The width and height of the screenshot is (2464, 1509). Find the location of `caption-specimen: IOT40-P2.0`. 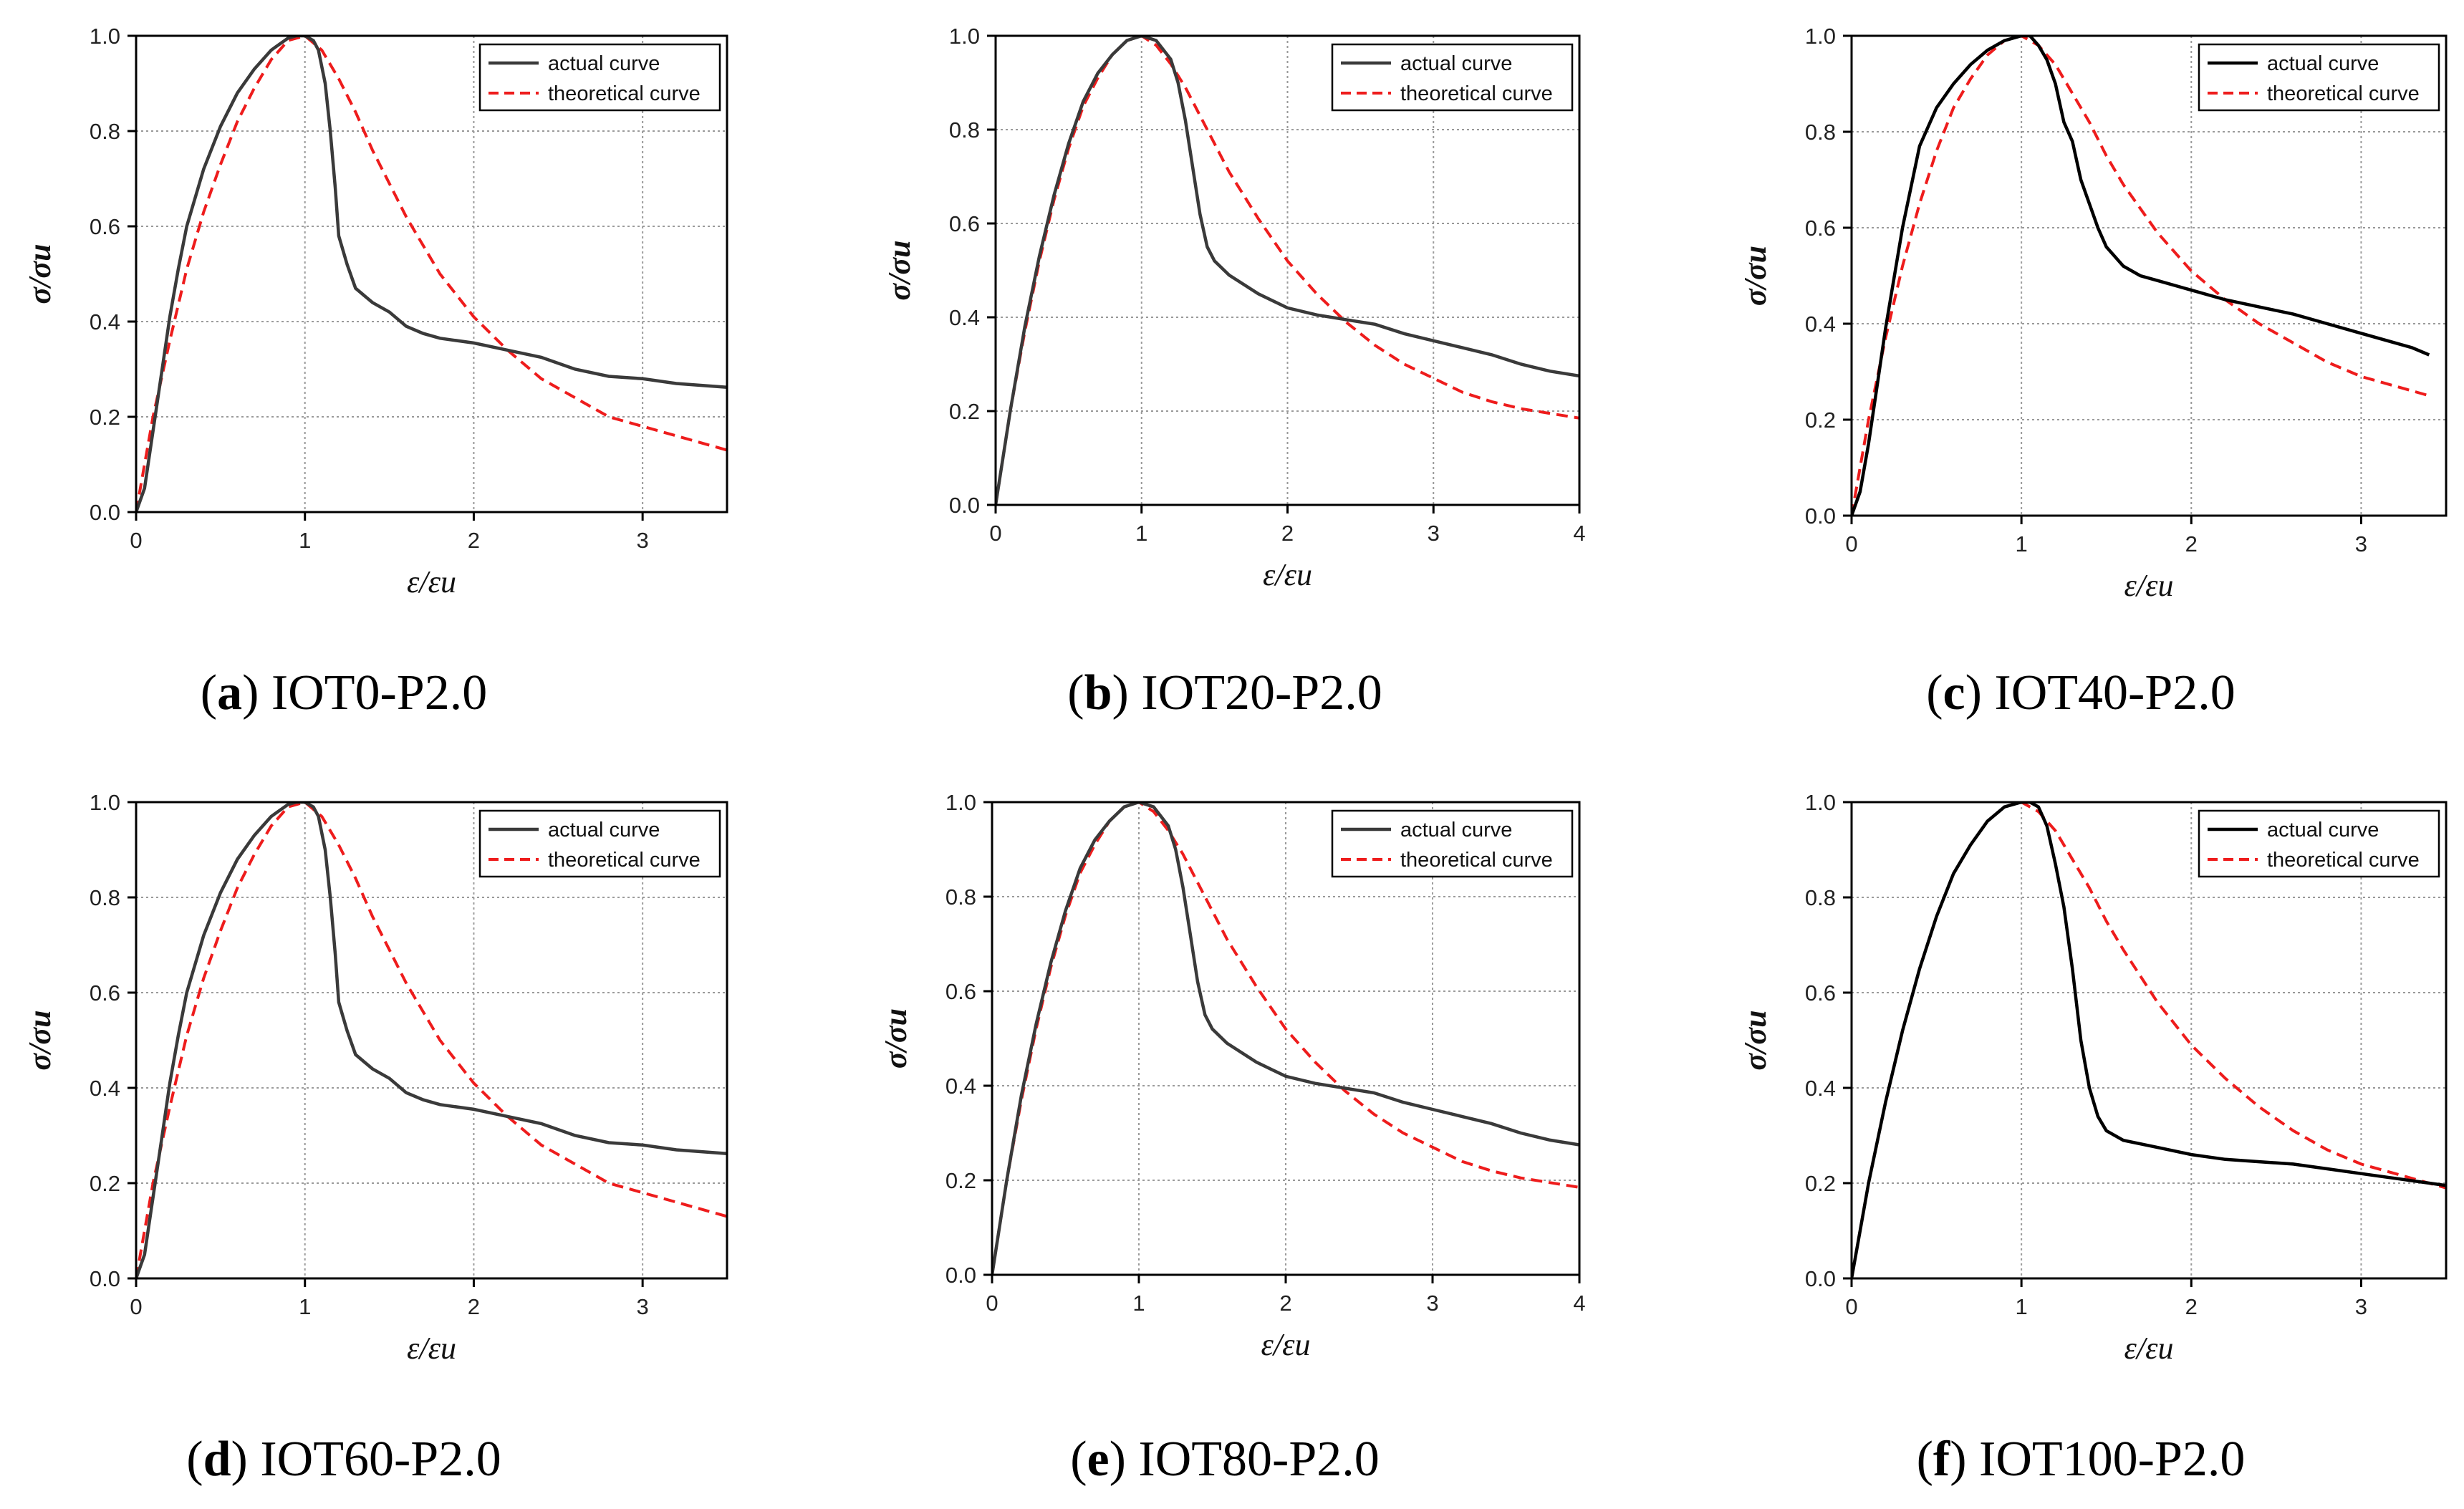

caption-specimen: IOT40-P2.0 is located at coordinates (2114, 692).